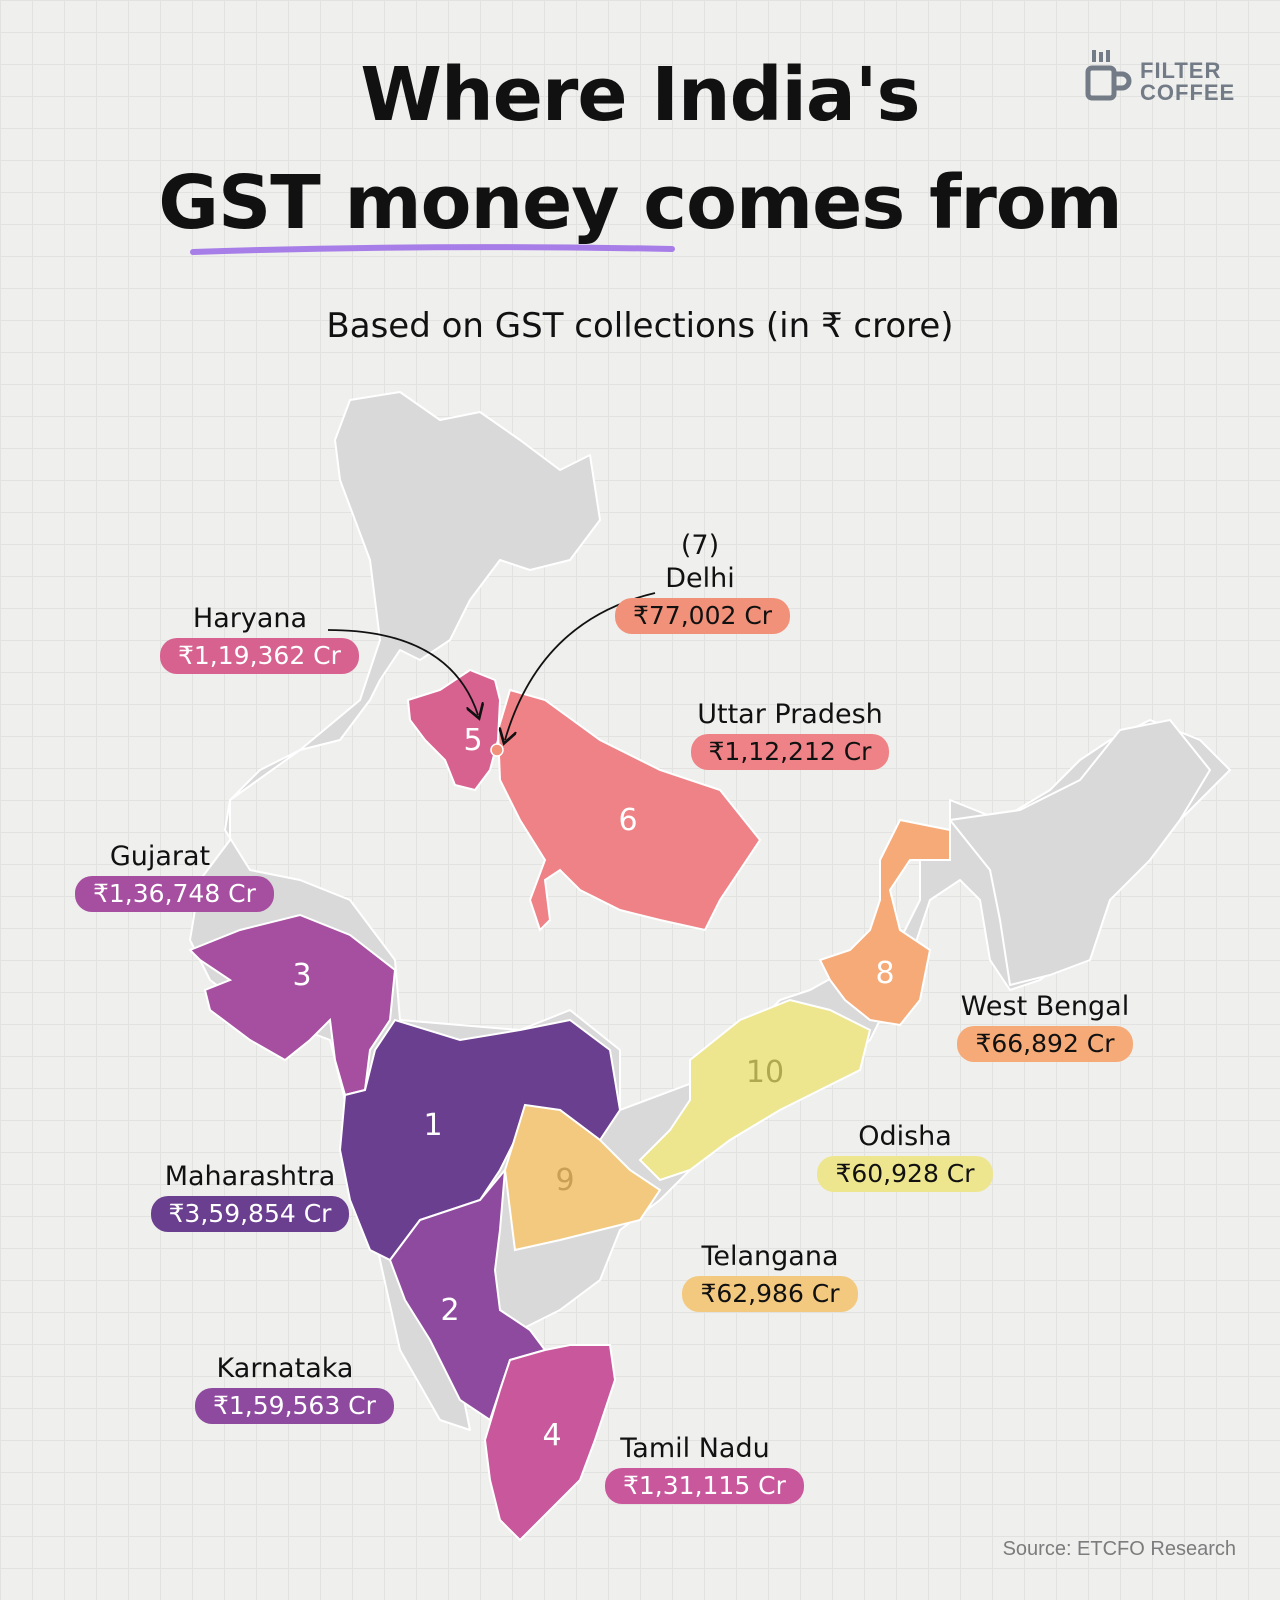  What do you see at coordinates (292, 1005) in the screenshot?
I see `state-shape-gujarat` at bounding box center [292, 1005].